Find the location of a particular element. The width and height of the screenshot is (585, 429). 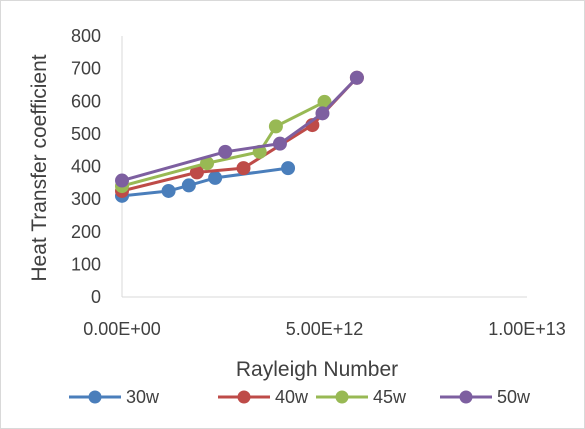

y-tick-label: 600 is located at coordinates (86, 101).